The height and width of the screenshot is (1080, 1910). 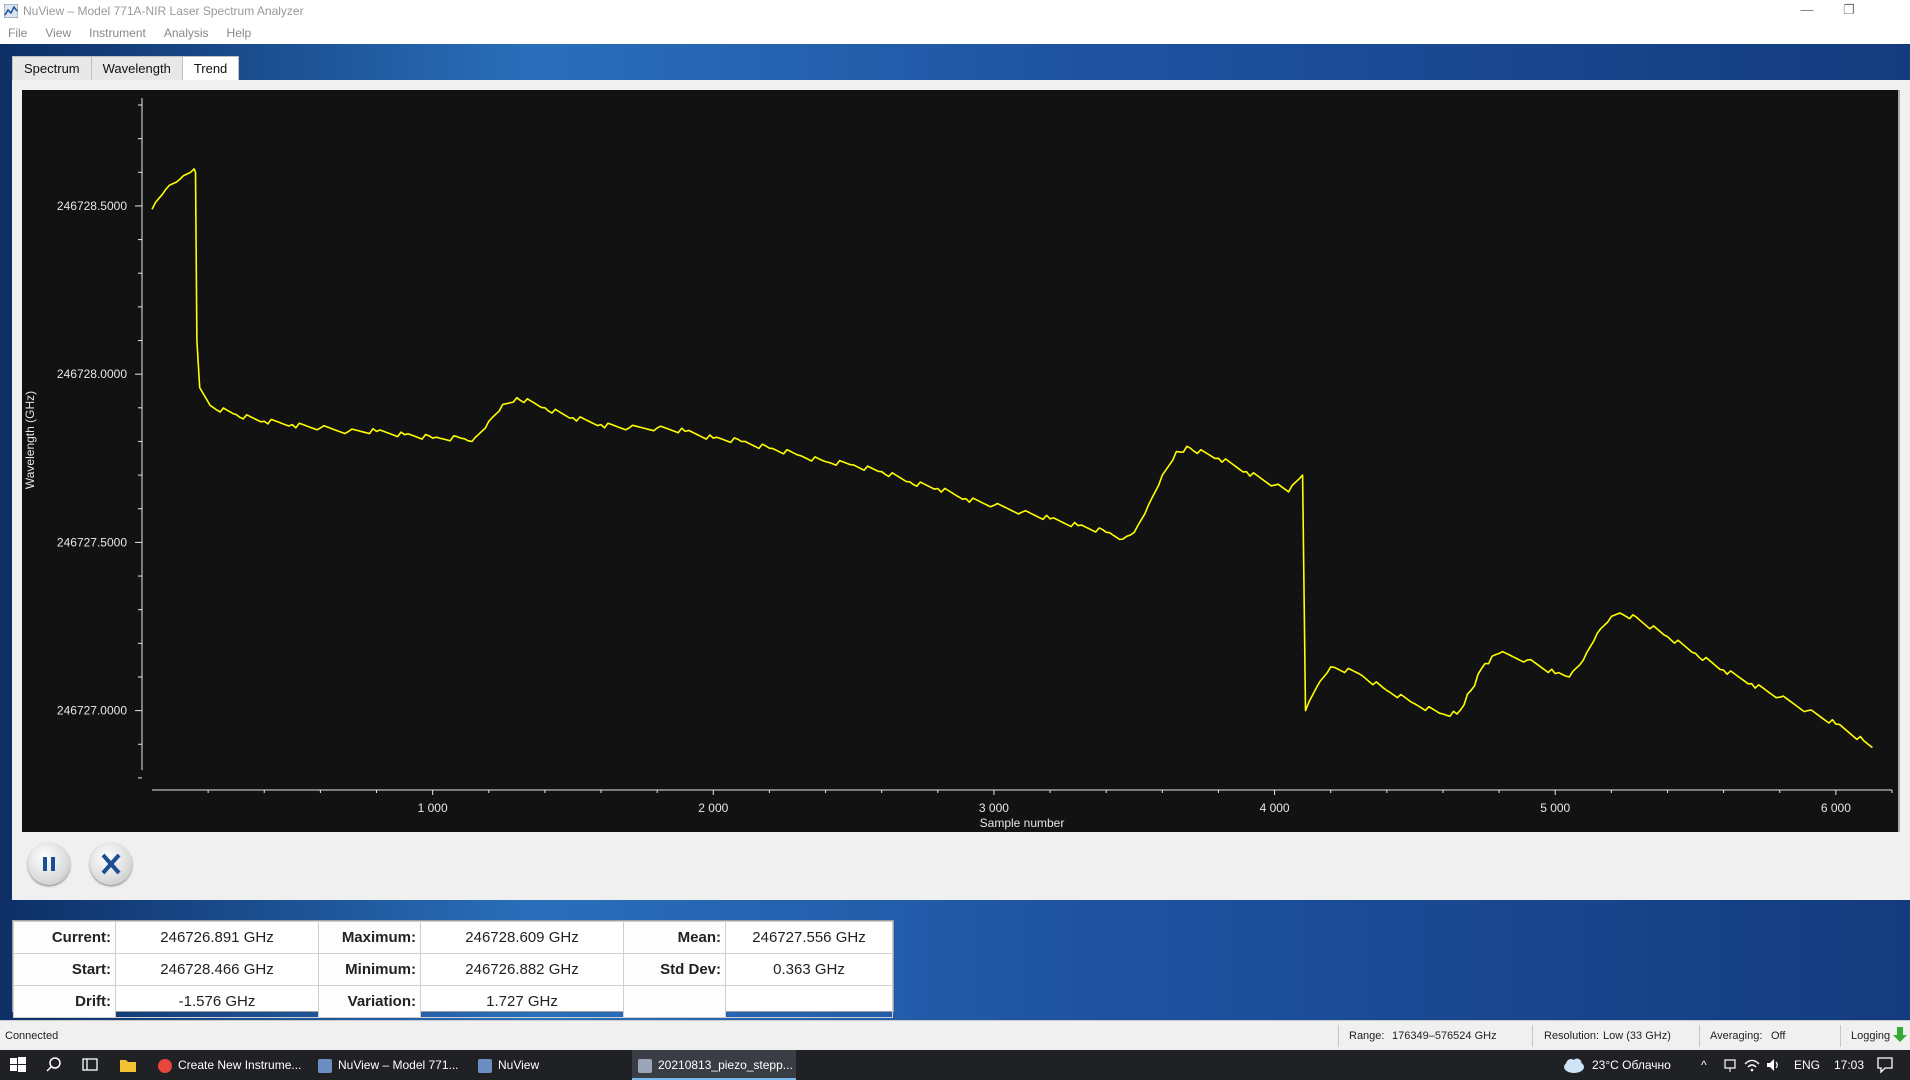 What do you see at coordinates (217, 937) in the screenshot?
I see `current-value: 246726.891 GHz` at bounding box center [217, 937].